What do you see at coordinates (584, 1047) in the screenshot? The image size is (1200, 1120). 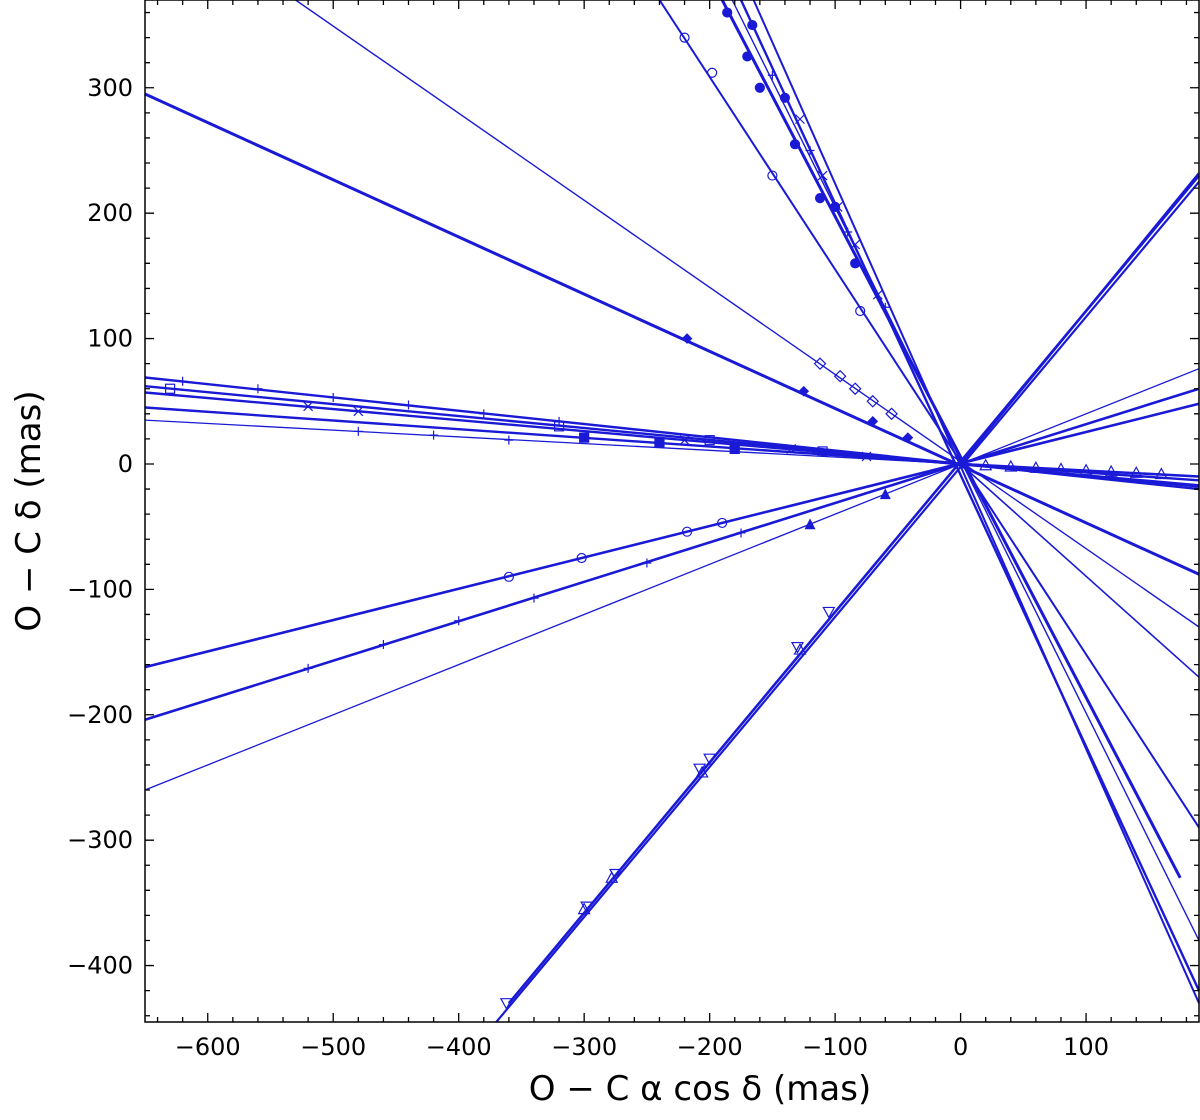 I see `x-tick-label: −300` at bounding box center [584, 1047].